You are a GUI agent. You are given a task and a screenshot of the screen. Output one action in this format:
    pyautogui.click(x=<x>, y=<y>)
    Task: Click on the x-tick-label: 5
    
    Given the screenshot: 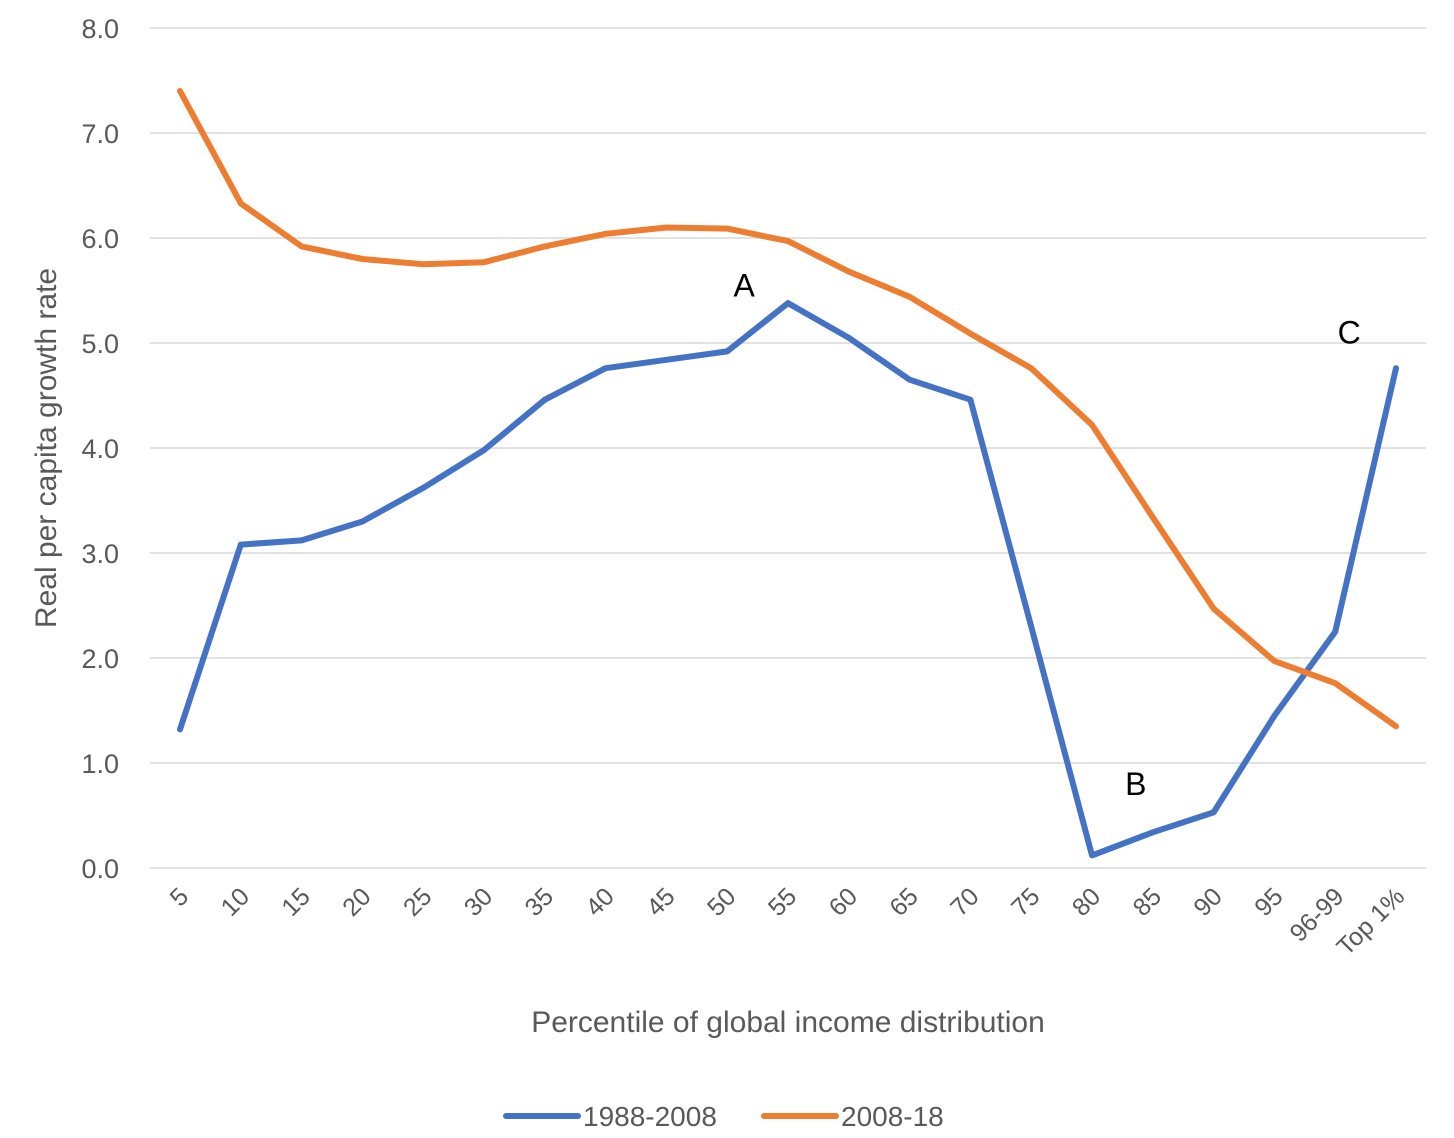 What is the action you would take?
    pyautogui.click(x=180, y=897)
    